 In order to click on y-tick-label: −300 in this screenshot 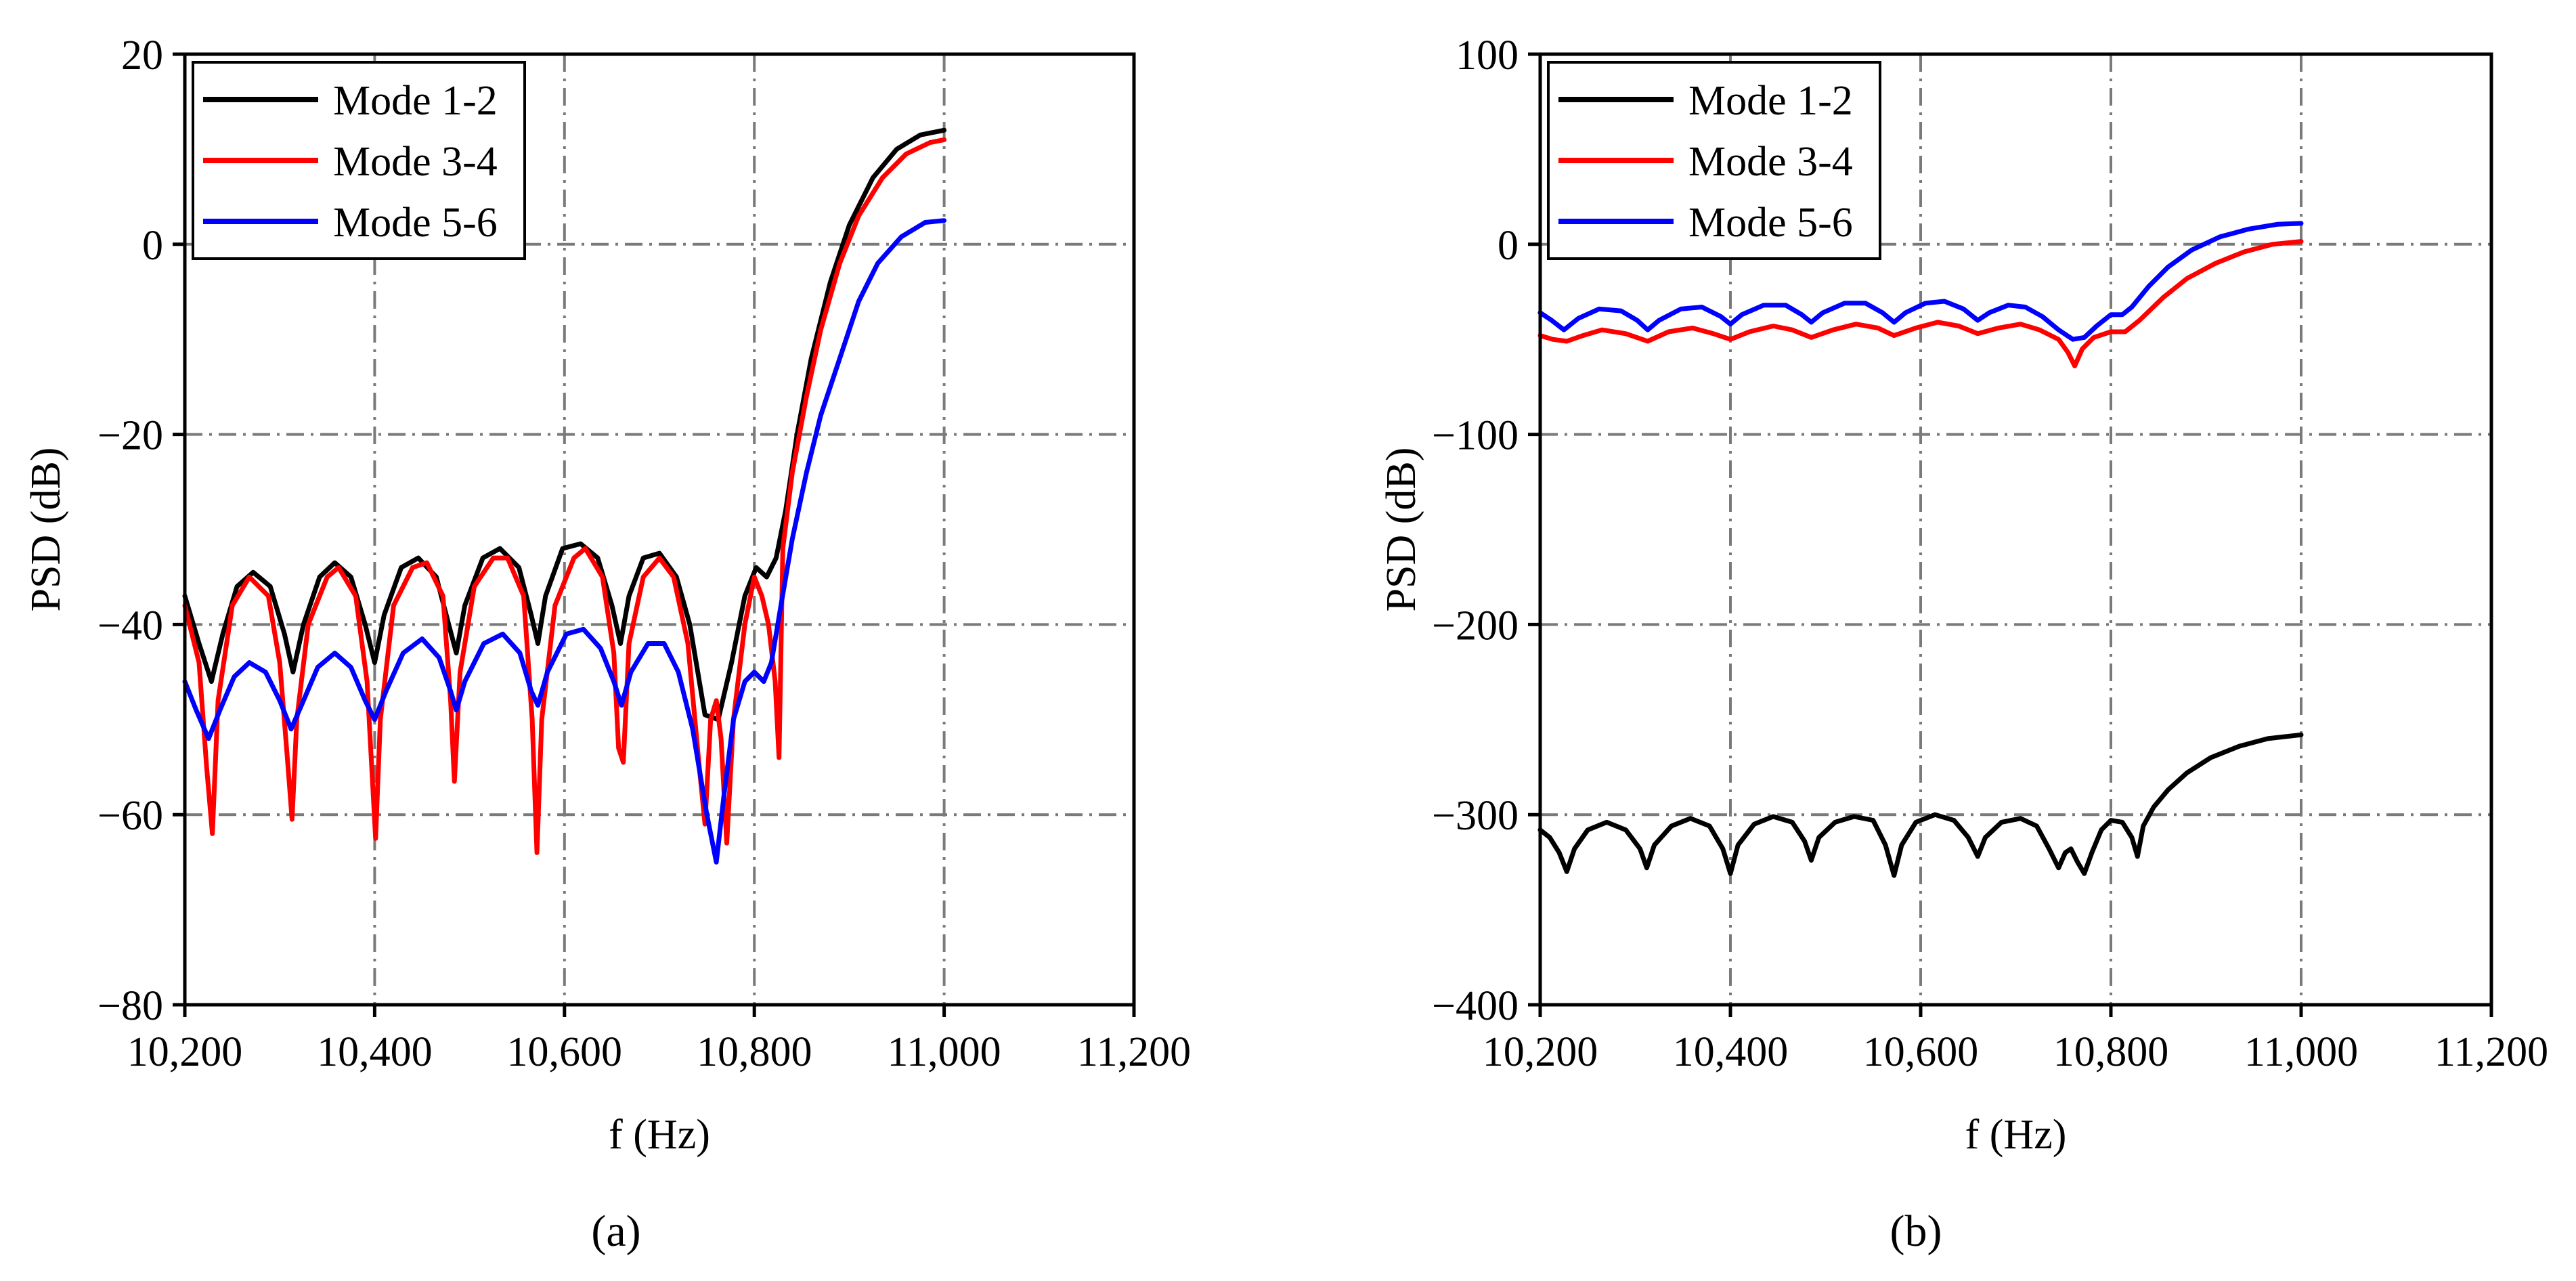, I will do `click(1475, 816)`.